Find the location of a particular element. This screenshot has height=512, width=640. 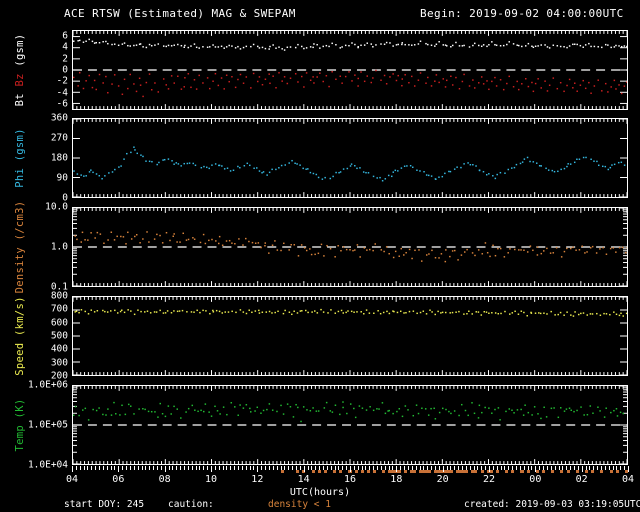

y-tick-label: -2 is located at coordinates (62, 81).